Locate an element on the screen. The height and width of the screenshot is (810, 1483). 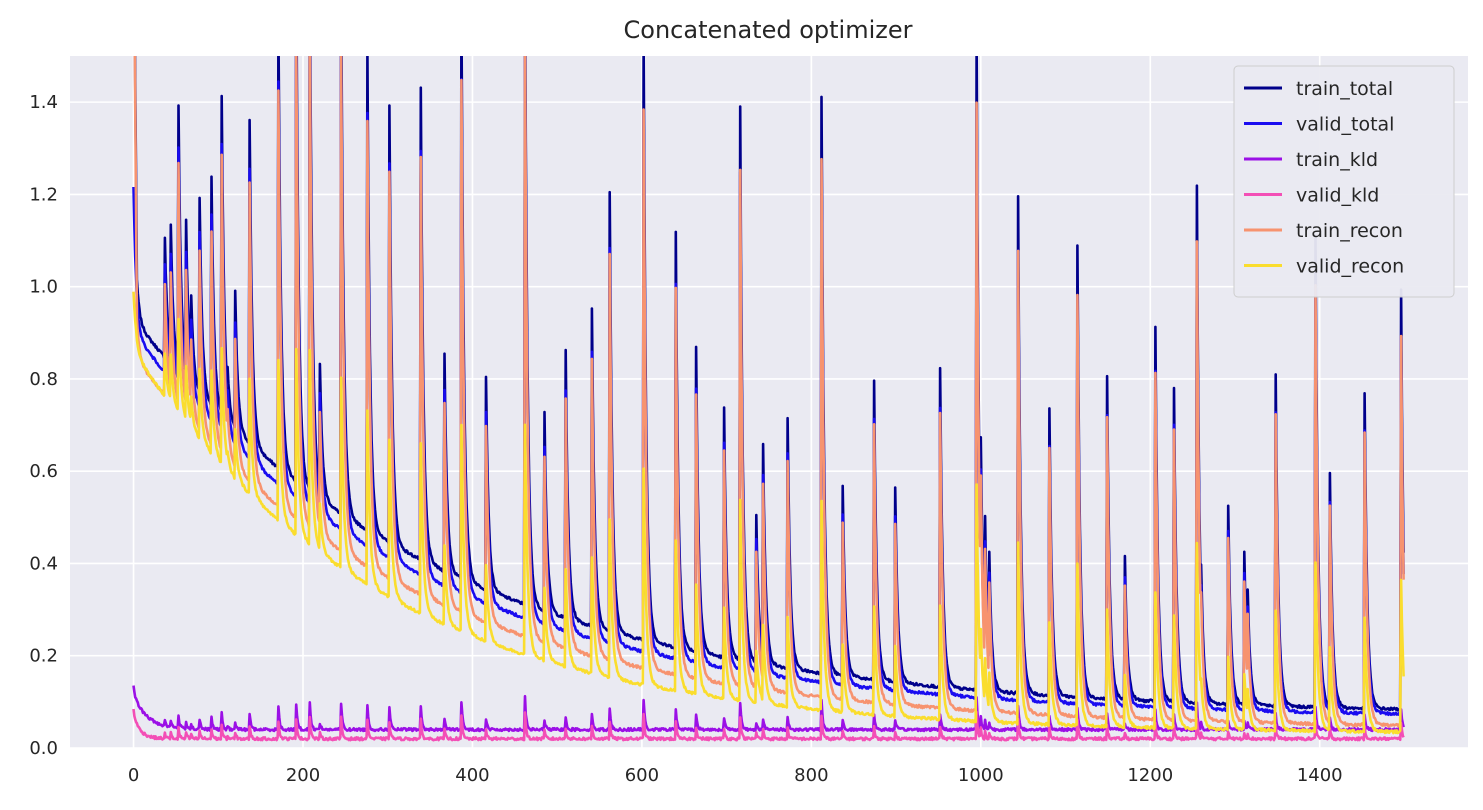
legend-label: train_kld is located at coordinates (1337, 160).